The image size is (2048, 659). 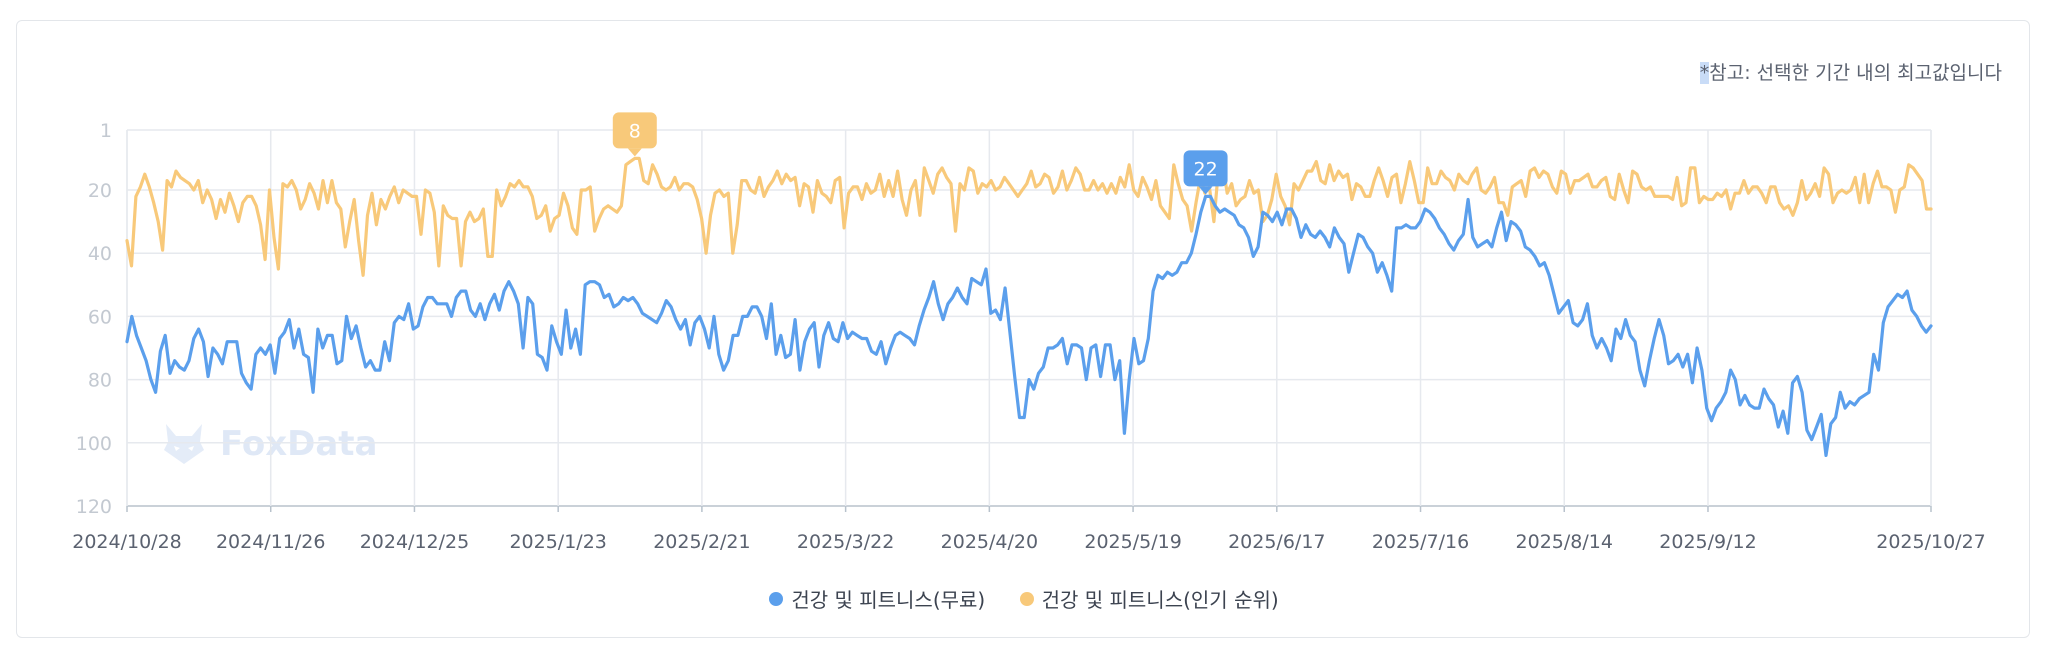 What do you see at coordinates (127, 542) in the screenshot?
I see `x-tick-label: 2024/10/28` at bounding box center [127, 542].